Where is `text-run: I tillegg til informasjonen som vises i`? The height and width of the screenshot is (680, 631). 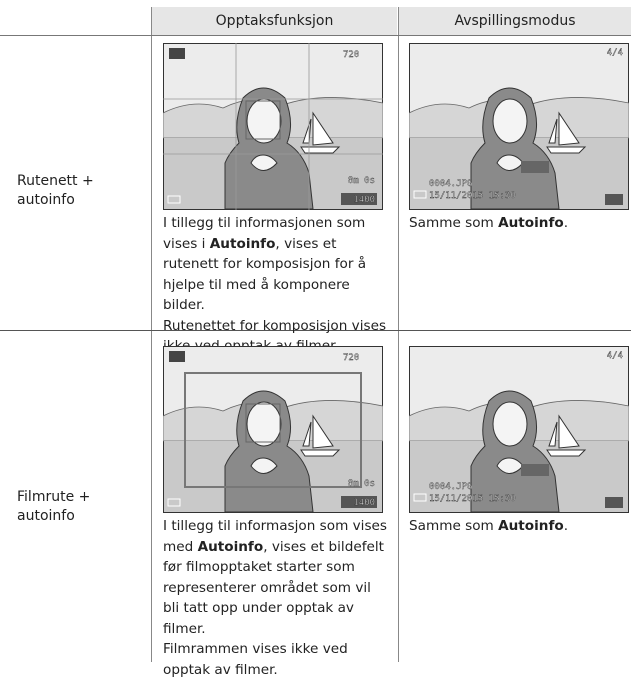 text-run: I tillegg til informasjonen som vises i is located at coordinates (264, 233).